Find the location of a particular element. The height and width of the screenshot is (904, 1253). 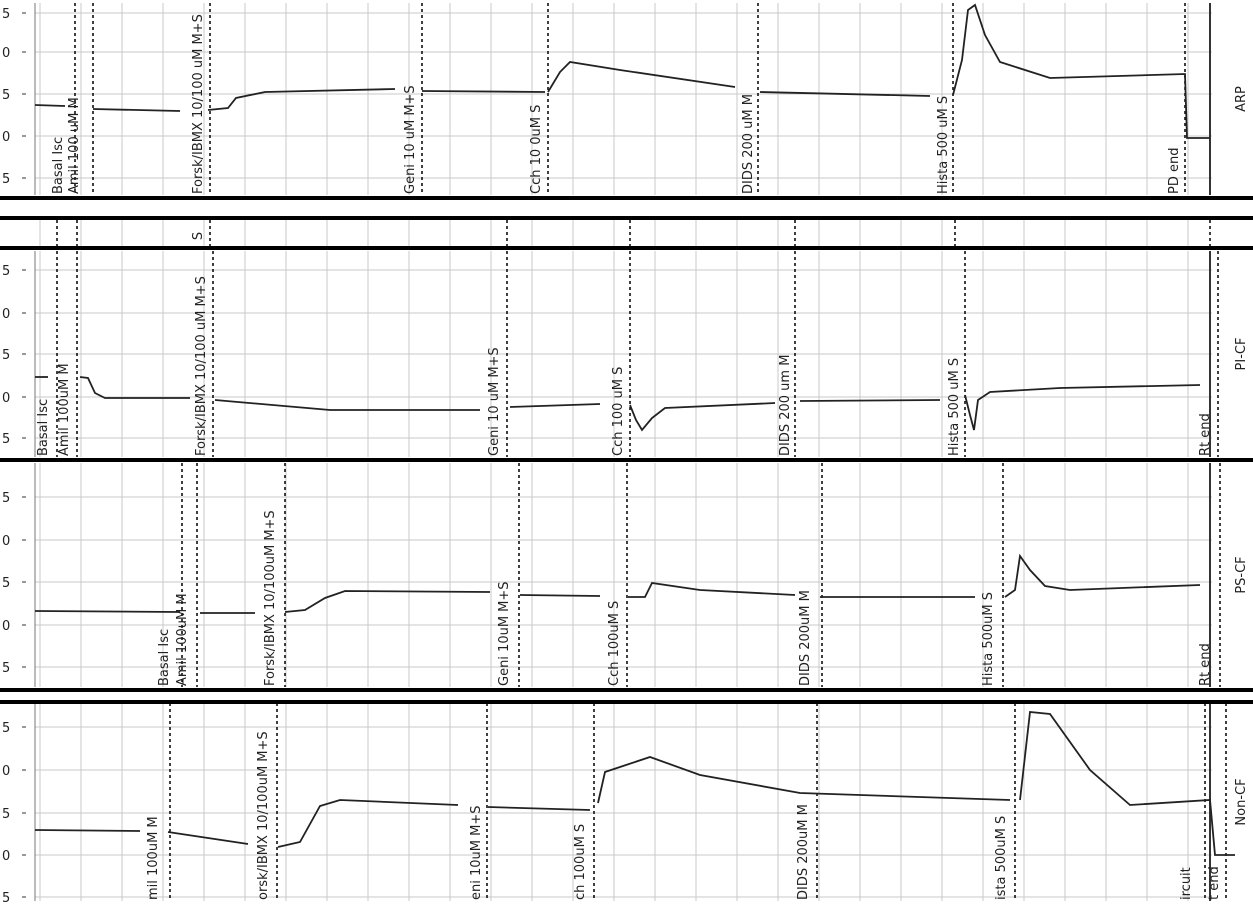

event-label: Cch 100uM S is located at coordinates (614, 643).